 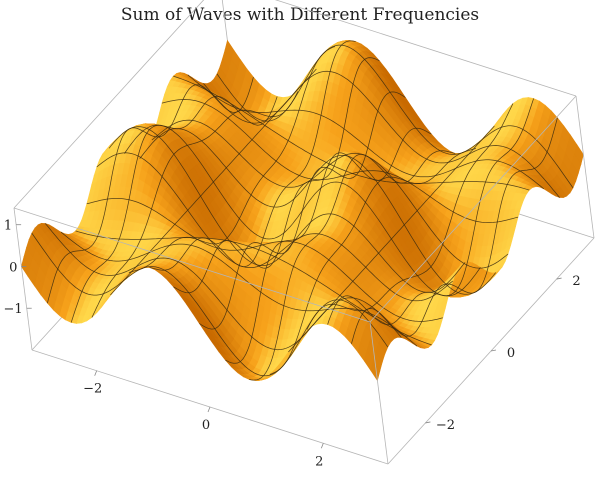 What do you see at coordinates (23, 279) in the screenshot?
I see `edge-left-vertical` at bounding box center [23, 279].